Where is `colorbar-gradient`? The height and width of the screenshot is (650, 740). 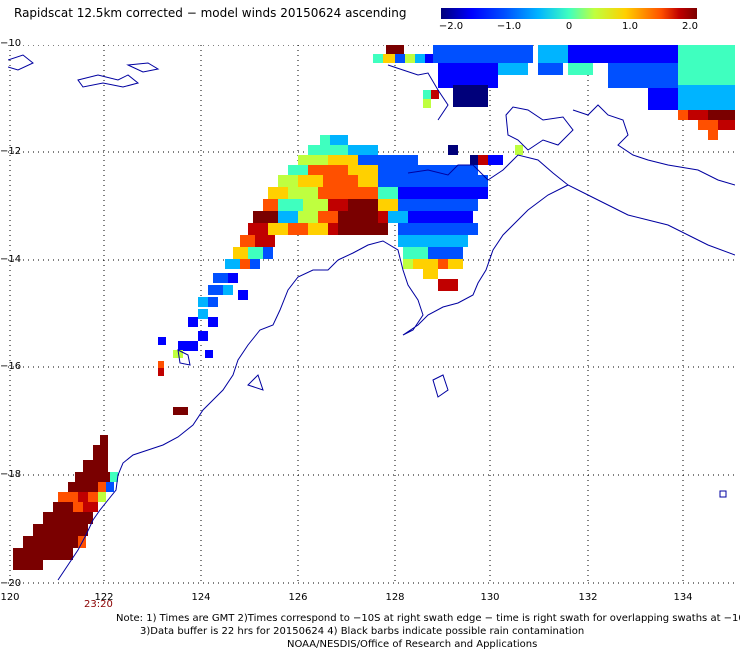
colorbar-gradient is located at coordinates (569, 13).